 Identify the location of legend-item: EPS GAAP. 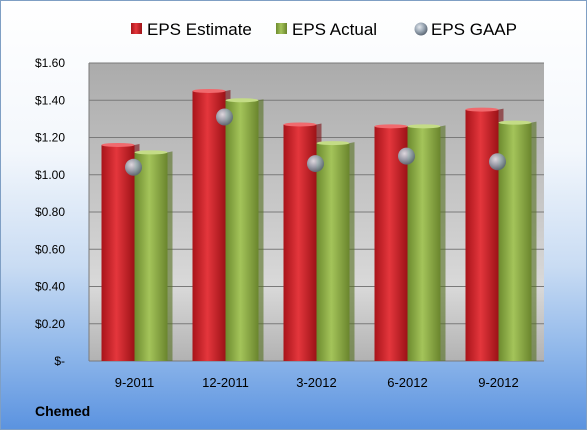
(465, 29).